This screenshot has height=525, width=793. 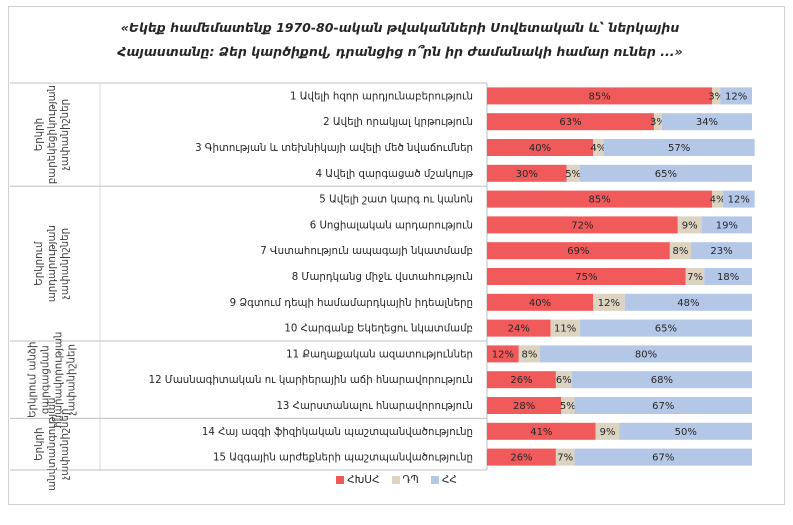 What do you see at coordinates (382, 277) in the screenshot?
I see `category-label: 8 Մարդկանց միջև վստահություն` at bounding box center [382, 277].